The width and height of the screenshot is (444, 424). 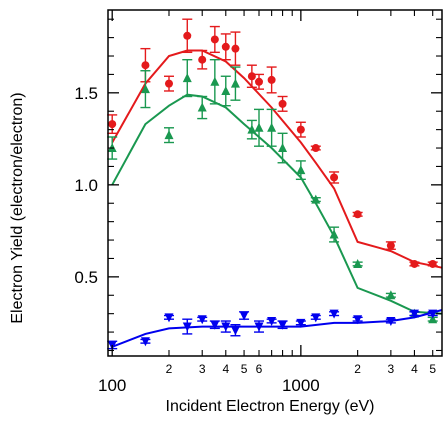 What do you see at coordinates (86, 277) in the screenshot?
I see `y-tick-label: 0.5` at bounding box center [86, 277].